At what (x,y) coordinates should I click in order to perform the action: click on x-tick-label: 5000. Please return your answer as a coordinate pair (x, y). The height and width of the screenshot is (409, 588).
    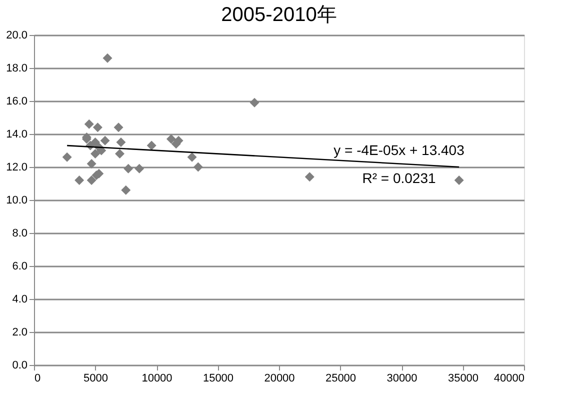
    Looking at the image, I should click on (96, 378).